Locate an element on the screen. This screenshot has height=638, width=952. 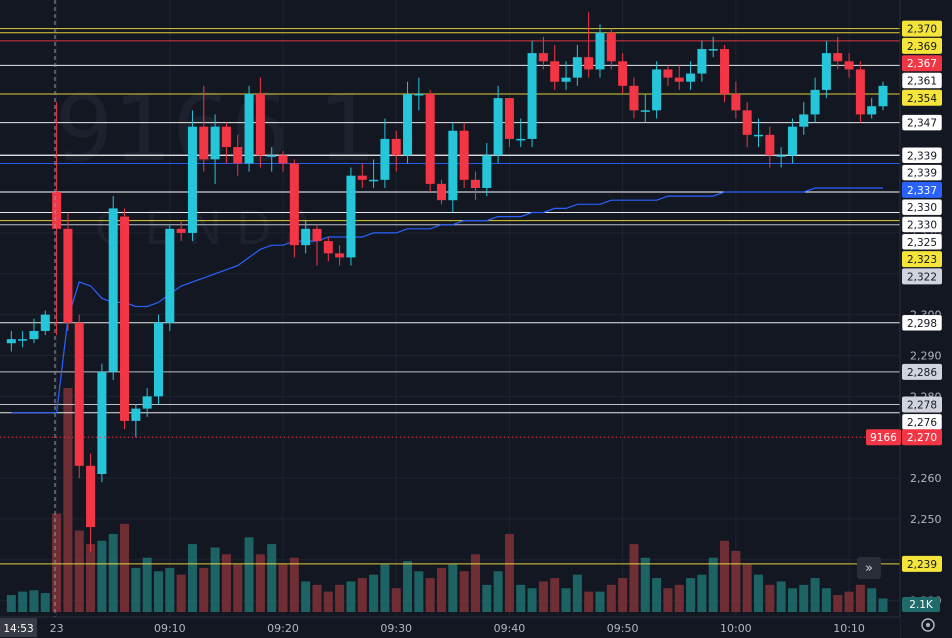
price-tag: 2,239 is located at coordinates (922, 563).